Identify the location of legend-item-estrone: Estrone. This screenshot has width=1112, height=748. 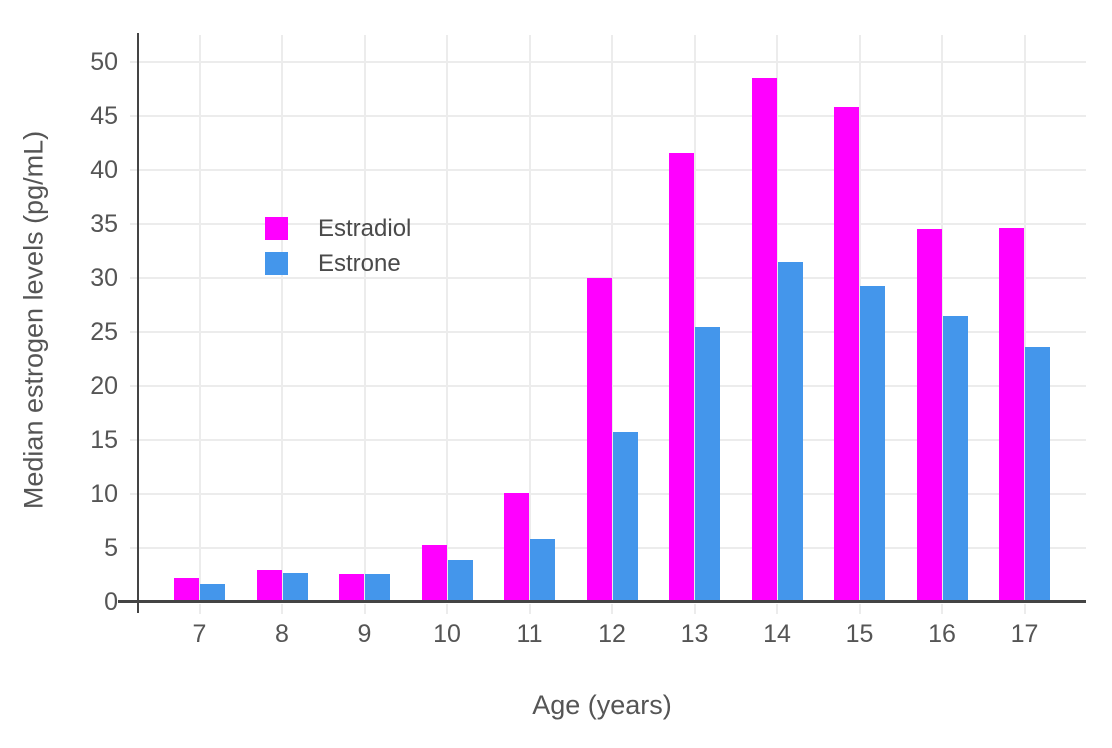
(338, 263).